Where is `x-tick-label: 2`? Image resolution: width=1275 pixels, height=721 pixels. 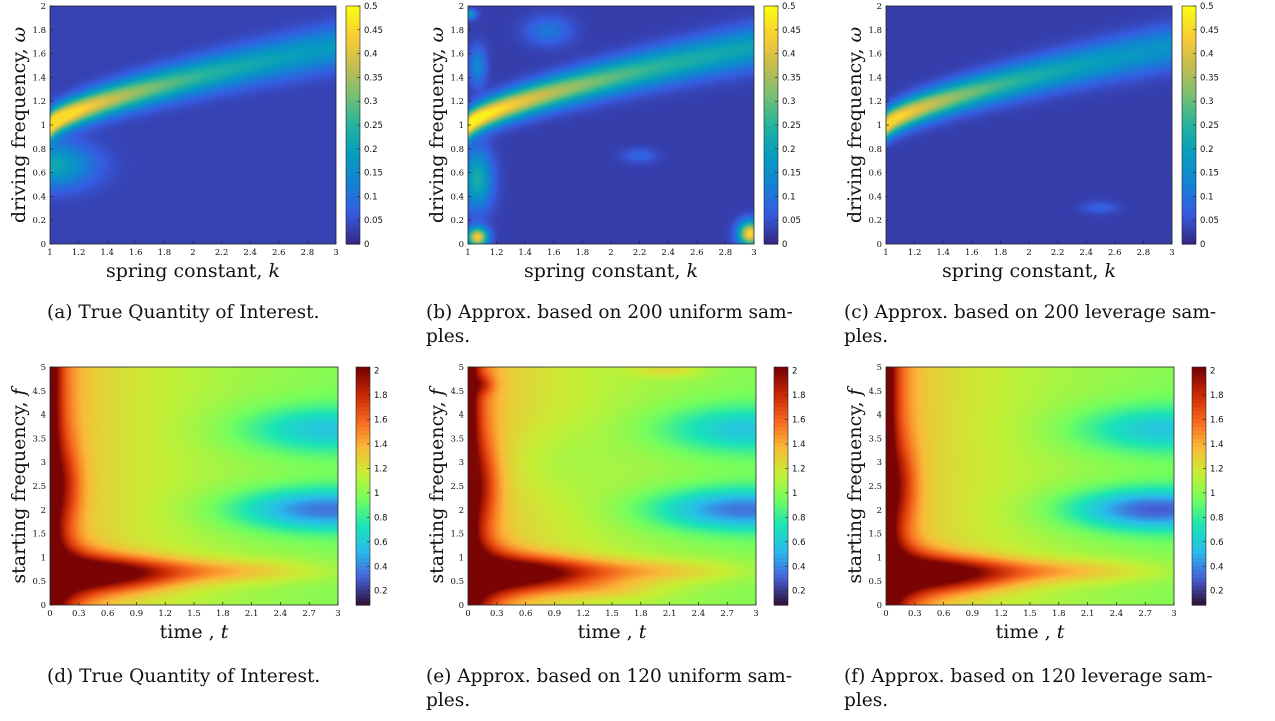
x-tick-label: 2 is located at coordinates (1028, 253).